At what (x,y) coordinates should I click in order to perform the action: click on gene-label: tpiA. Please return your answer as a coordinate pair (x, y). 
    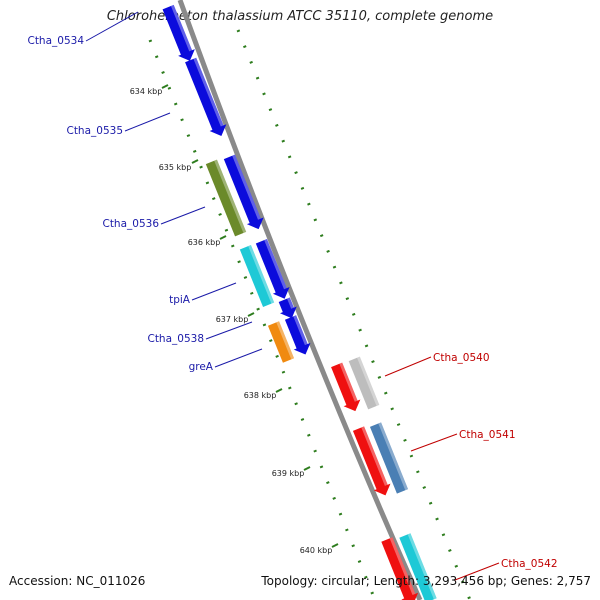
    Looking at the image, I should click on (180, 300).